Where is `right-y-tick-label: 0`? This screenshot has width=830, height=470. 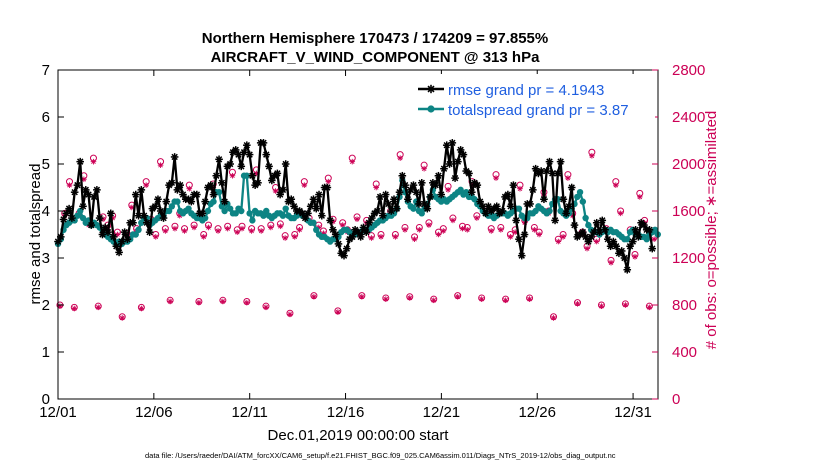
right-y-tick-label: 0 is located at coordinates (676, 399).